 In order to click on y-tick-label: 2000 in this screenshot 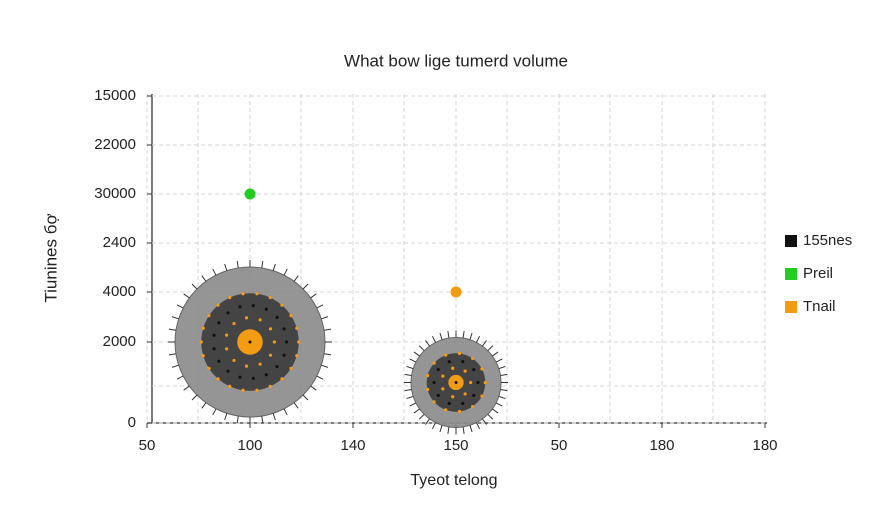, I will do `click(119, 341)`.